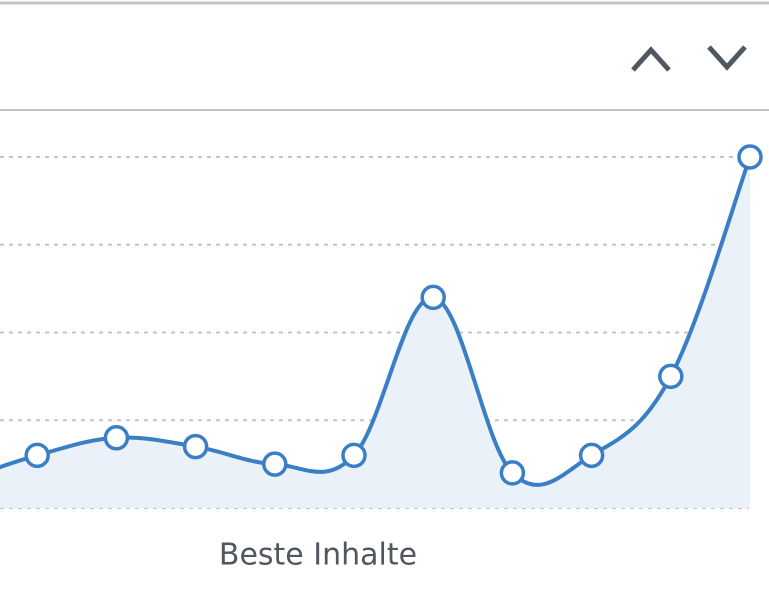 The image size is (769, 600). What do you see at coordinates (651, 59) in the screenshot?
I see `move-up-button` at bounding box center [651, 59].